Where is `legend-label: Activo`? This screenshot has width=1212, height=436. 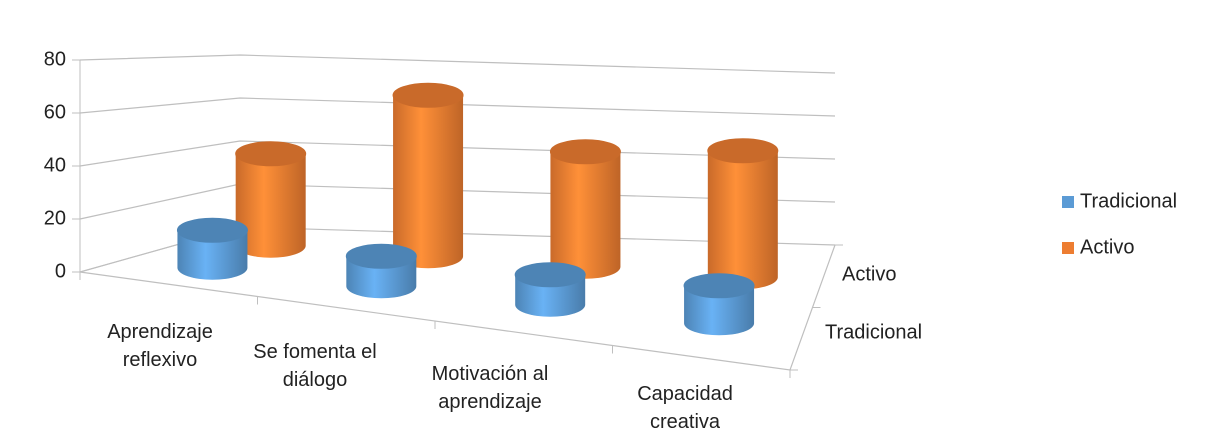
legend-label: Activo is located at coordinates (1107, 247).